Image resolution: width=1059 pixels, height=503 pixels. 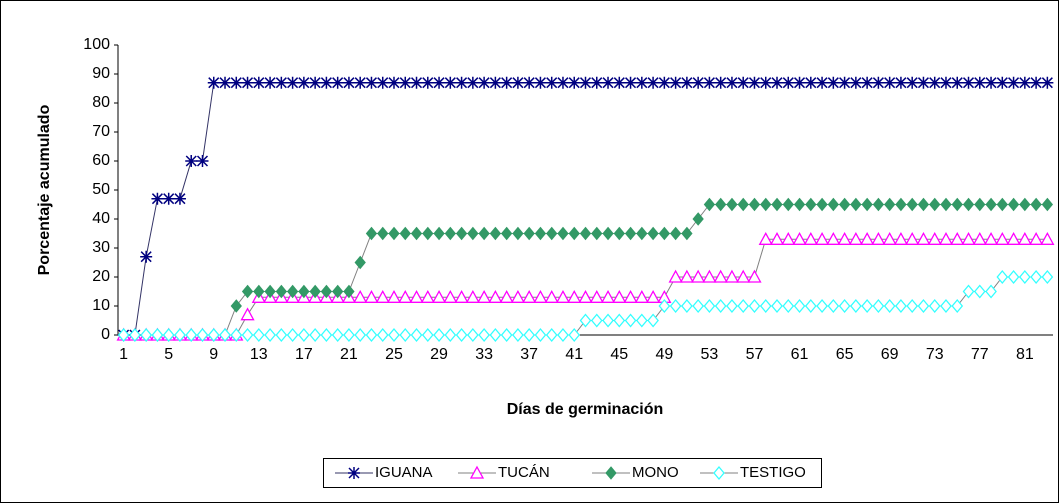 I want to click on x-tick-label: 65, so click(x=845, y=354).